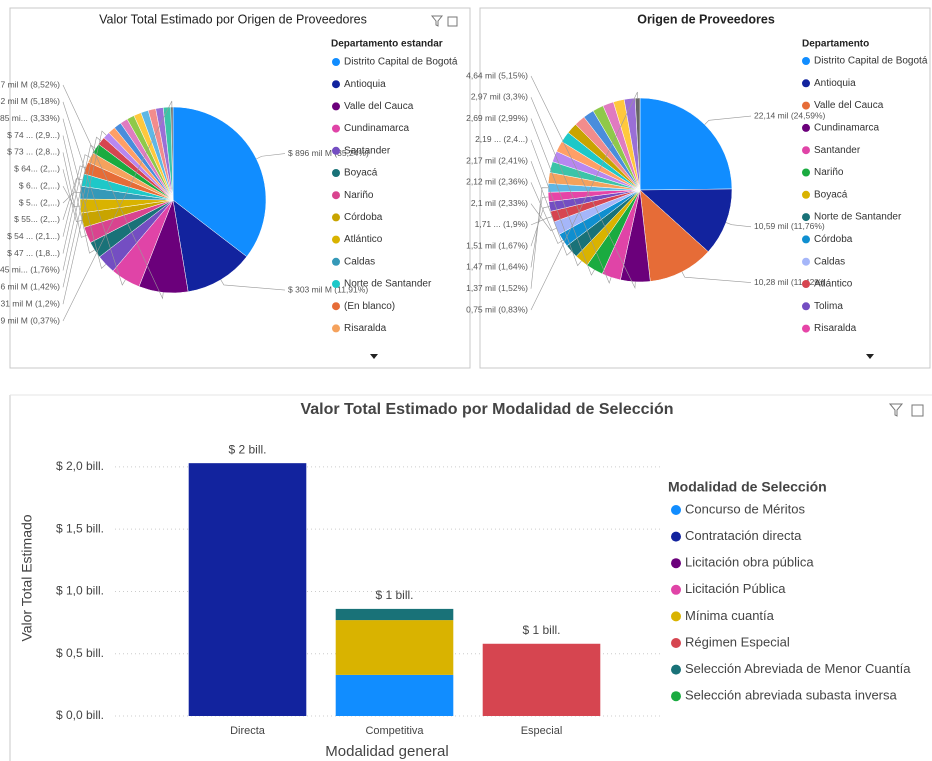 This screenshot has height=761, width=932. Describe the element at coordinates (80, 653) in the screenshot. I see `y-tick-label: $ 0,5 bill.` at that location.